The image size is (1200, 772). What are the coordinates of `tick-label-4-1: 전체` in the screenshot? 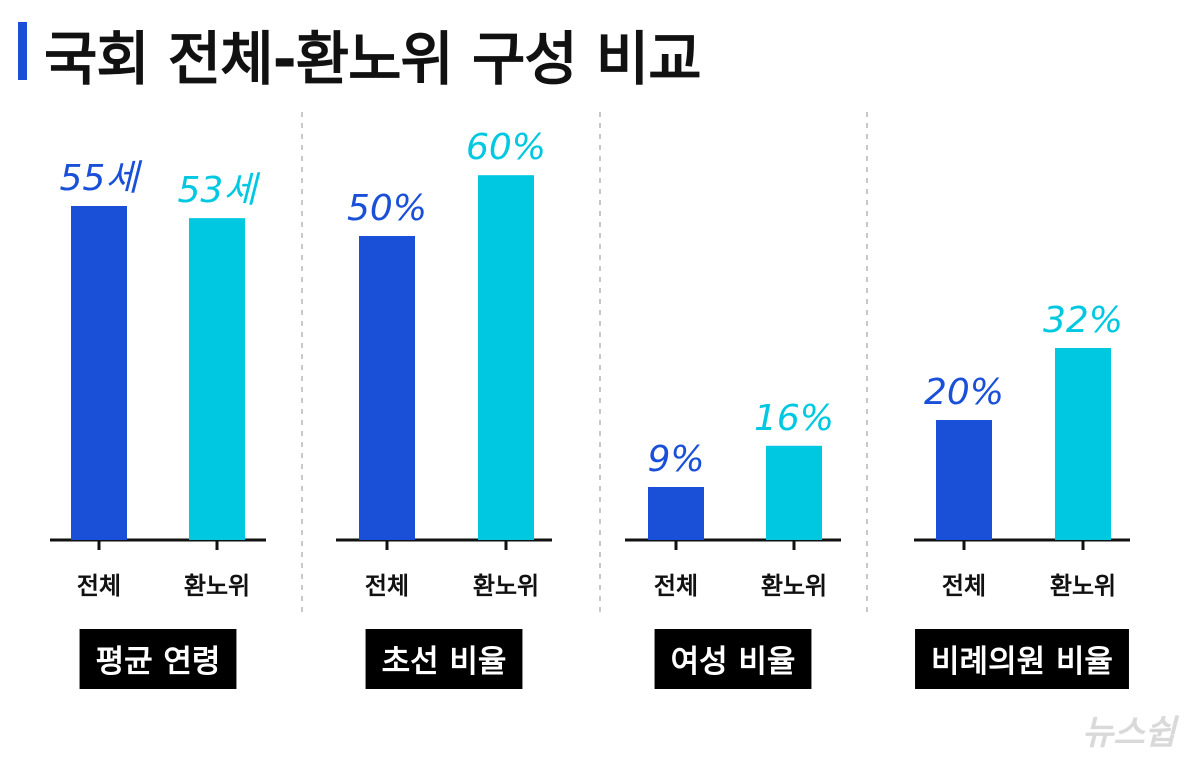 It's located at (964, 586).